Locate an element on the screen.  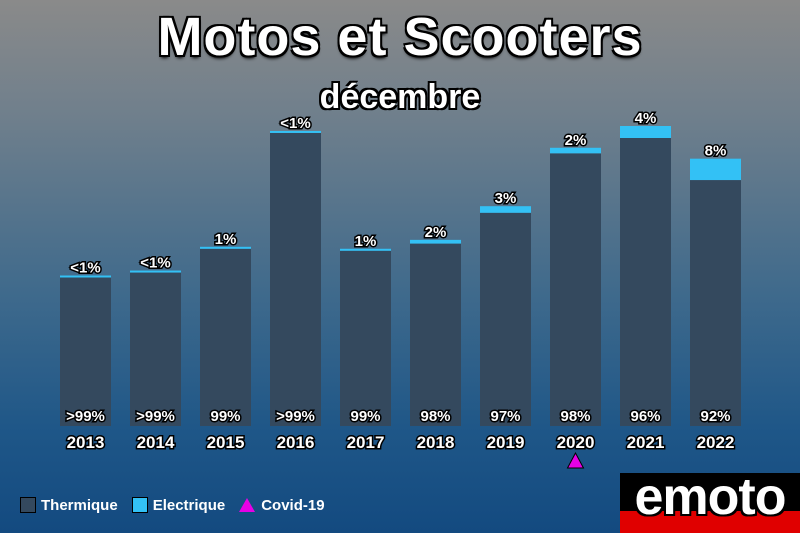
x-tick-2019: 2019 is located at coordinates (506, 442).